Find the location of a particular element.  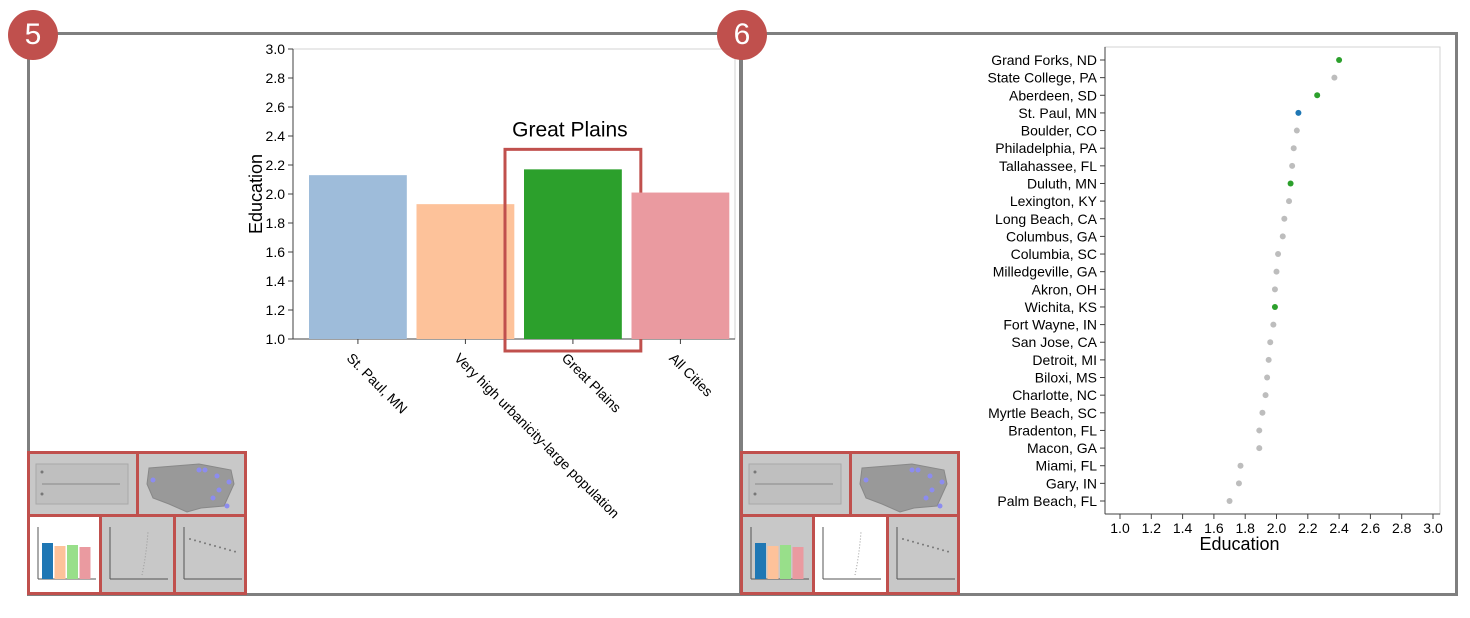

step-badge-5: 5 is located at coordinates (33, 35).